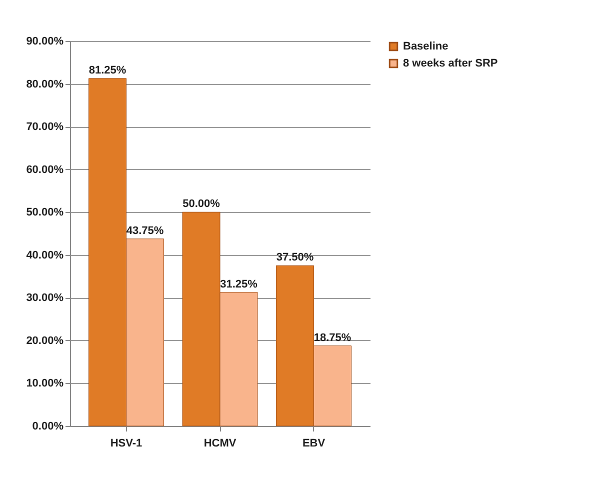  What do you see at coordinates (425, 46) in the screenshot?
I see `legend-label: Baseline` at bounding box center [425, 46].